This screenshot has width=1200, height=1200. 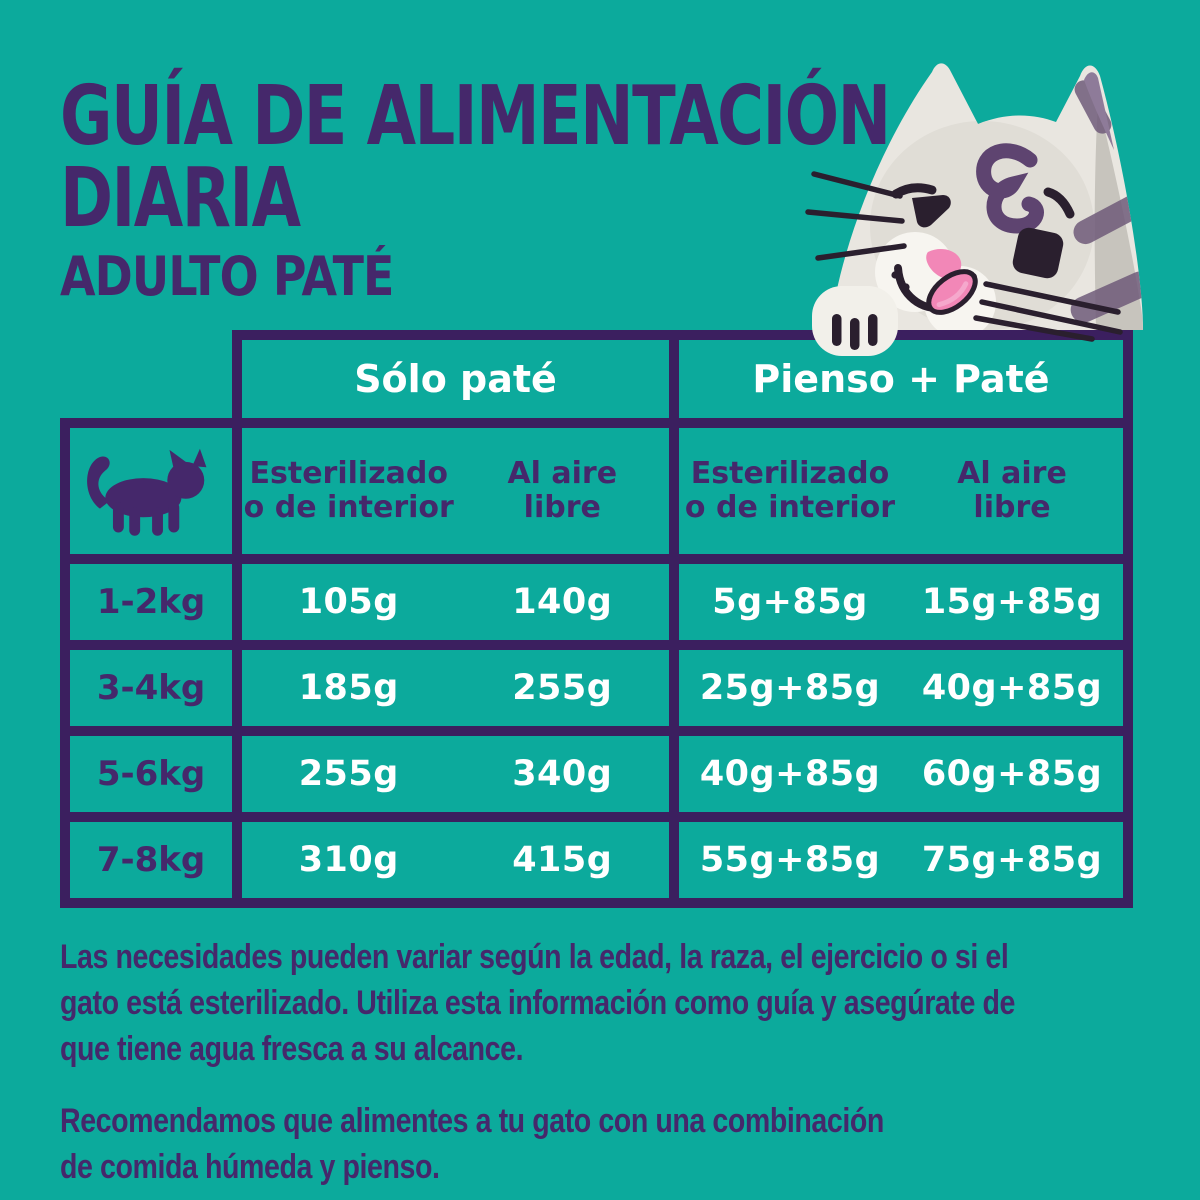 I want to click on value-mix-outdoor: 75g+85g, so click(x=1012, y=860).